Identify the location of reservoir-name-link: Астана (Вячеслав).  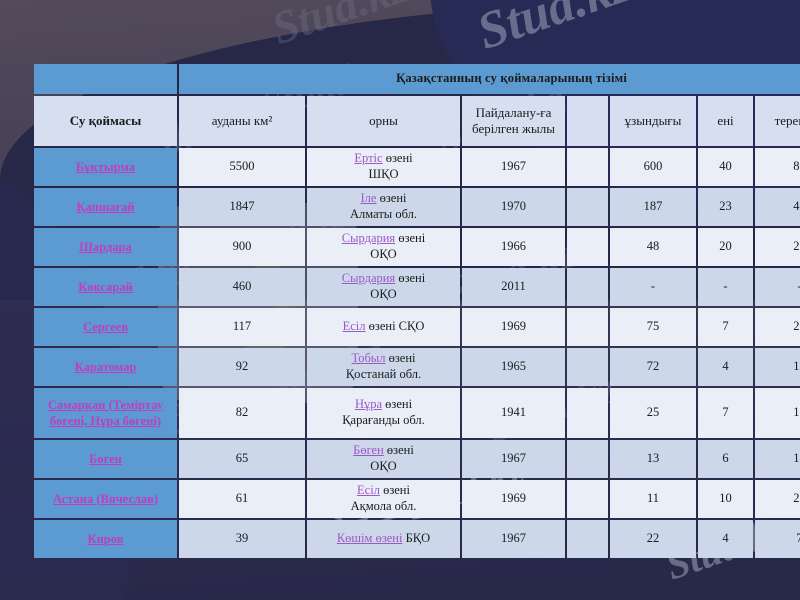
(105, 498).